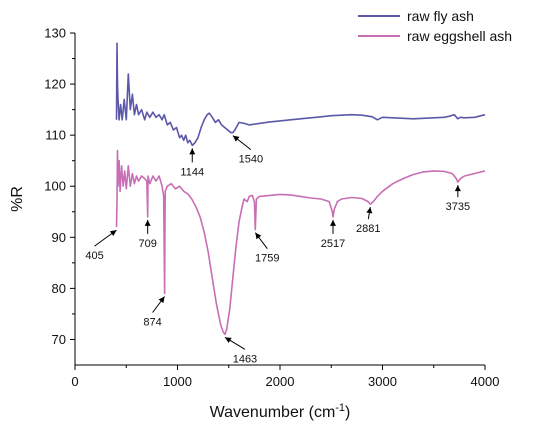  Describe the element at coordinates (382, 381) in the screenshot. I see `x-tick-label: 3000` at that location.